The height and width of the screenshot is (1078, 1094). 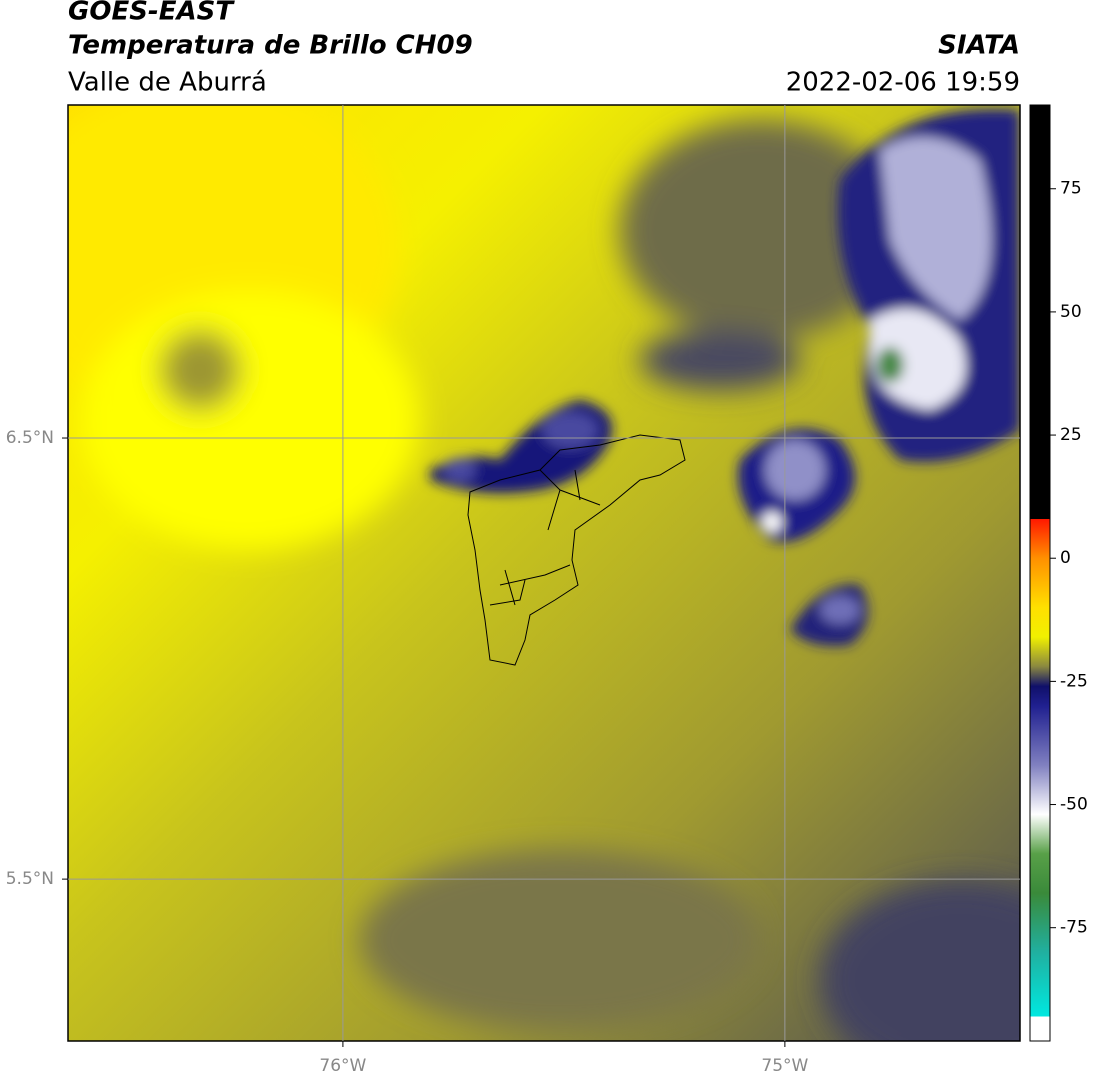 What do you see at coordinates (979, 46) in the screenshot?
I see `source: SIATA` at bounding box center [979, 46].